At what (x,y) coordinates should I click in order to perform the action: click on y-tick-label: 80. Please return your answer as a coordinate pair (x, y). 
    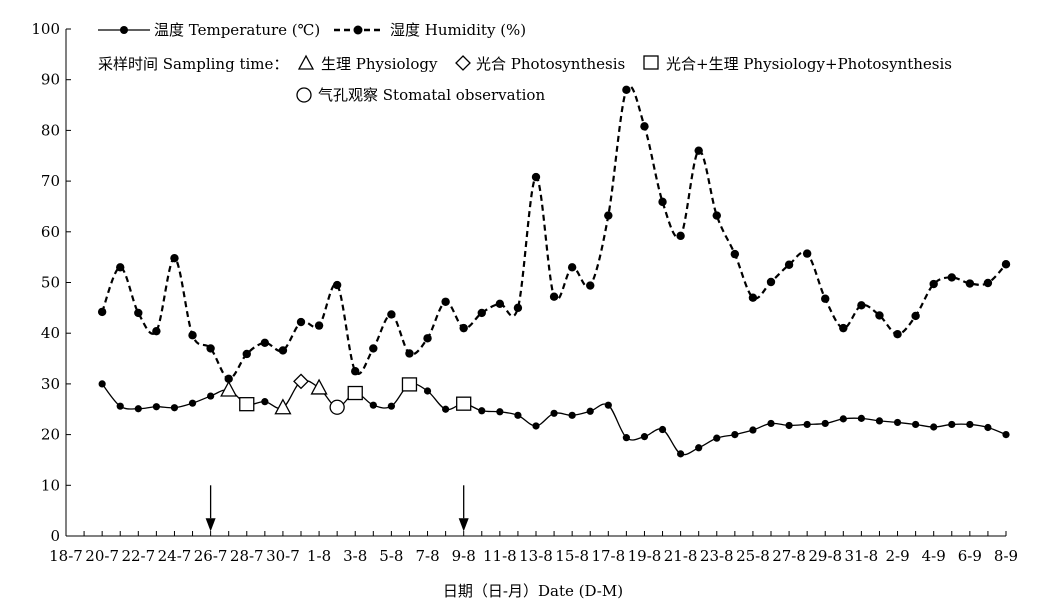
    Looking at the image, I should click on (50, 130).